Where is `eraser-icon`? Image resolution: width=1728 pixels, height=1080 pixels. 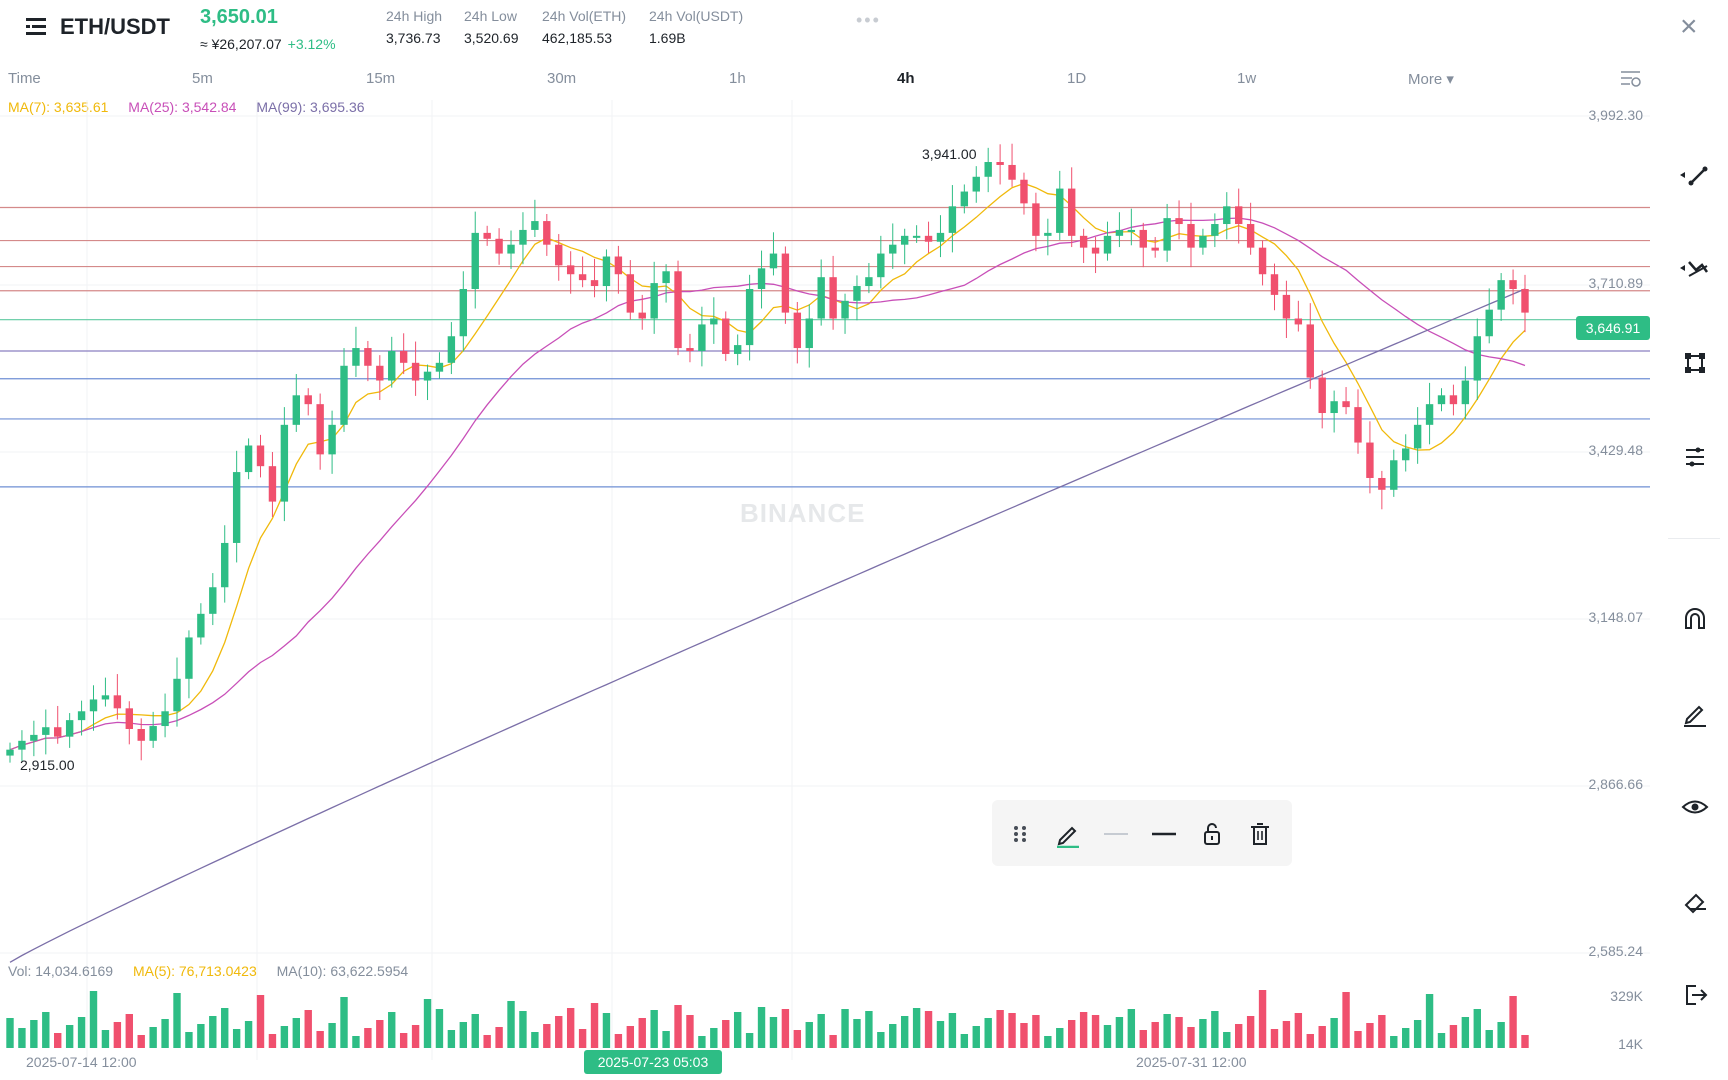
eraser-icon is located at coordinates (1695, 901).